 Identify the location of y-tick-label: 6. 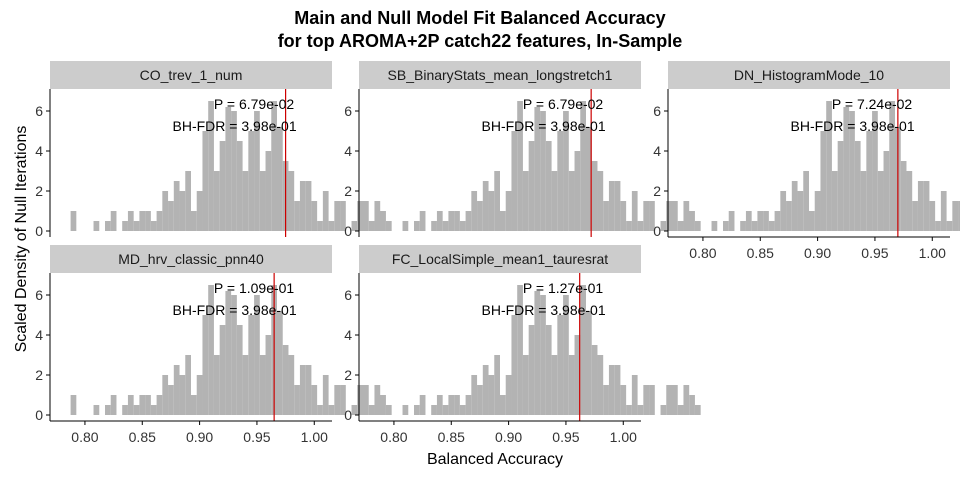
(39, 111).